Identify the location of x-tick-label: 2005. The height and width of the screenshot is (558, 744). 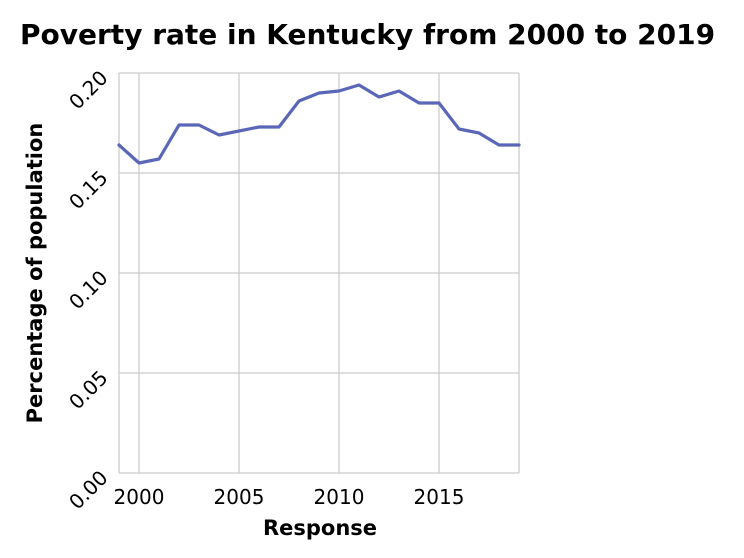
(239, 497).